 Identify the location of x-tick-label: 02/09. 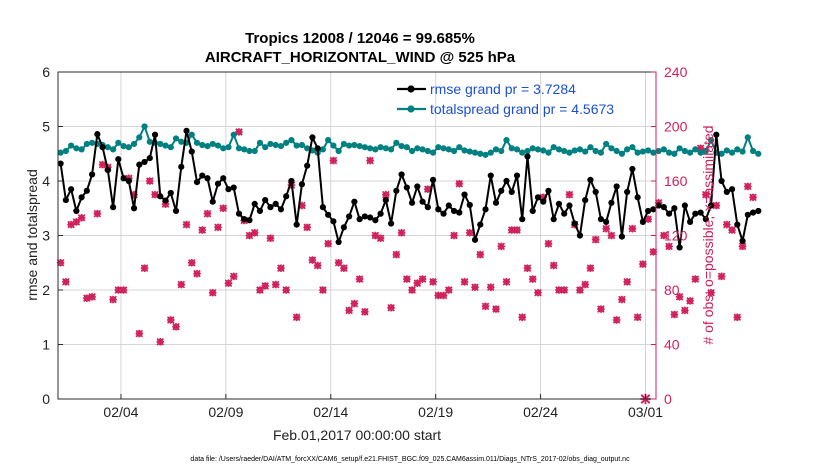
(225, 412).